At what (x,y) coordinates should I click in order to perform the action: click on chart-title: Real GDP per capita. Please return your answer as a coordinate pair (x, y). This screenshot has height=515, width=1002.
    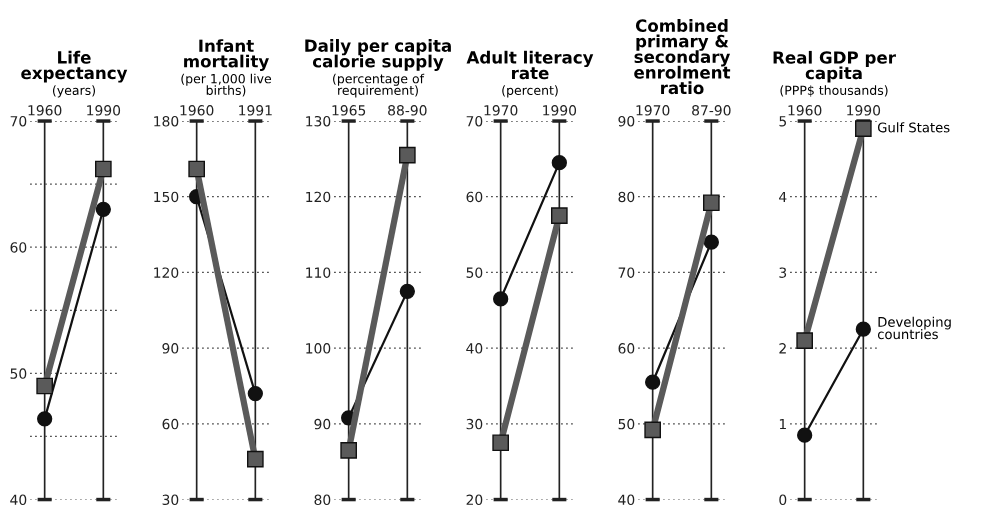
    Looking at the image, I should click on (834, 66).